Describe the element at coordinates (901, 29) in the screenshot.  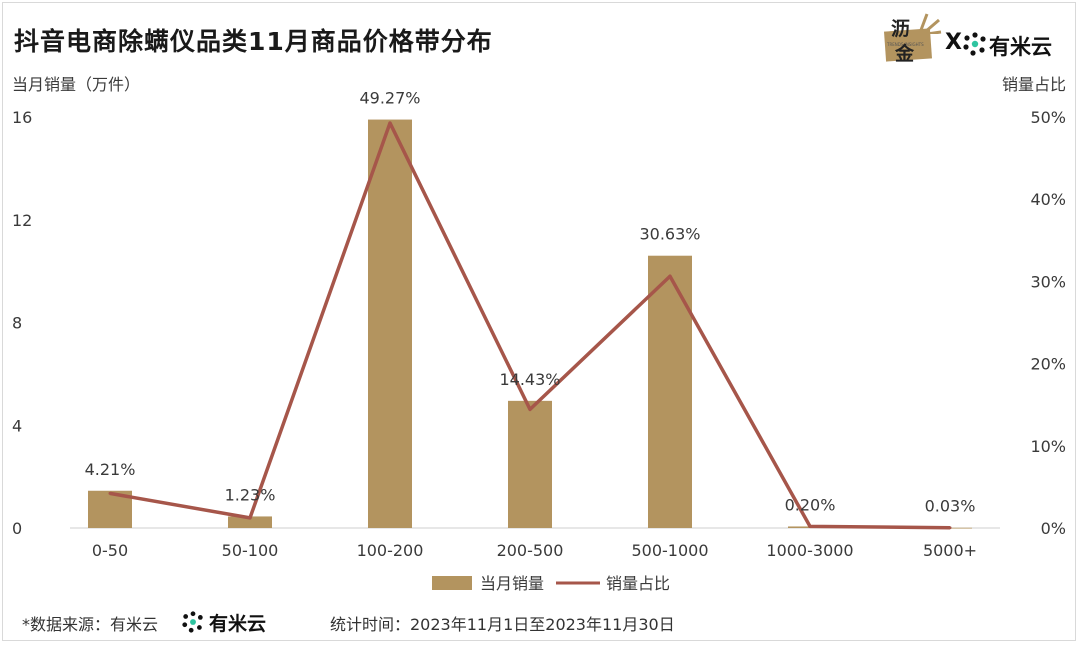
I see `lijin-logo-char-top: 沥` at that location.